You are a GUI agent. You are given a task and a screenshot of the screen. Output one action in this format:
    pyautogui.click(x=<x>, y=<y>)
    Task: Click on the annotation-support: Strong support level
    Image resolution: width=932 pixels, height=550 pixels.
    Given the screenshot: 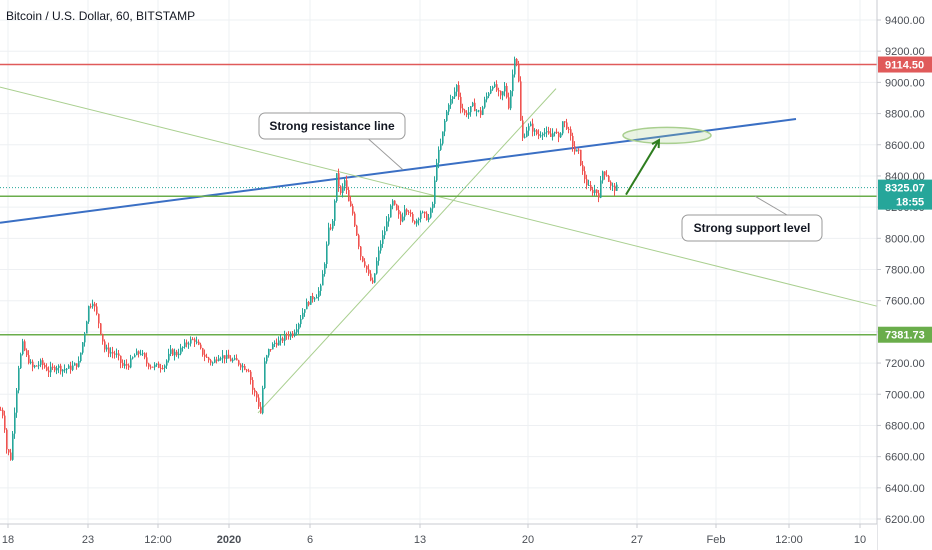 What is the action you would take?
    pyautogui.click(x=752, y=218)
    